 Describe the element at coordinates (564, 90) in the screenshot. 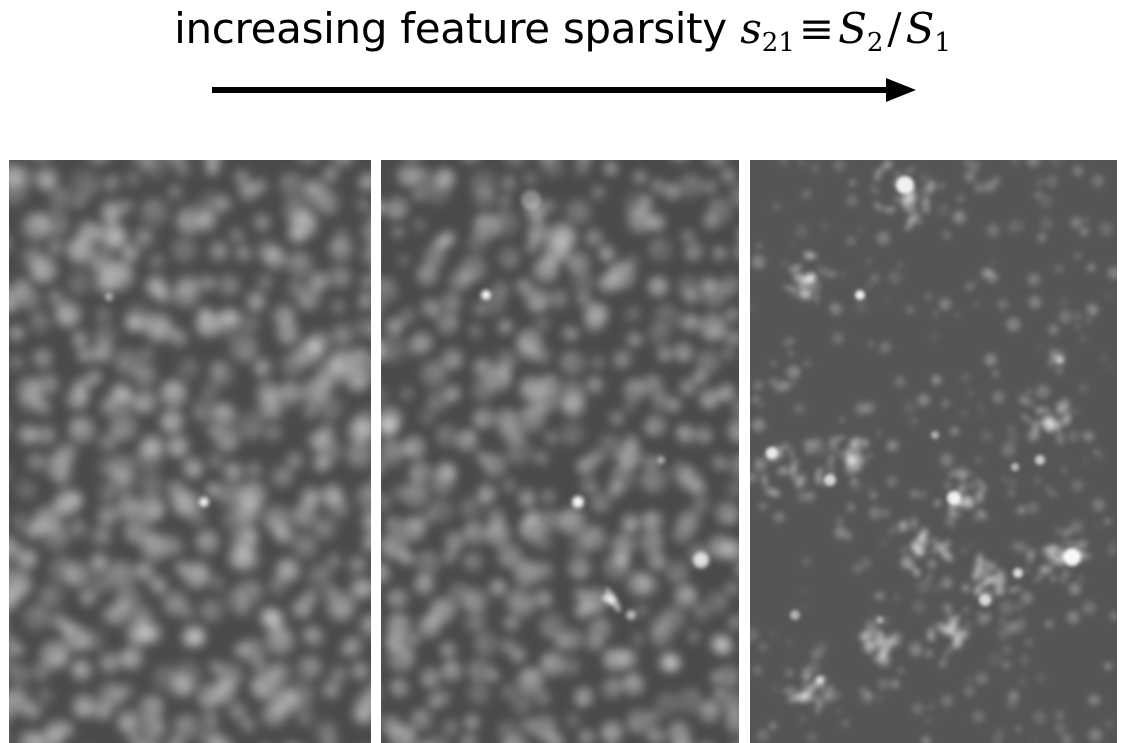

I see `right-arrow-icon` at that location.